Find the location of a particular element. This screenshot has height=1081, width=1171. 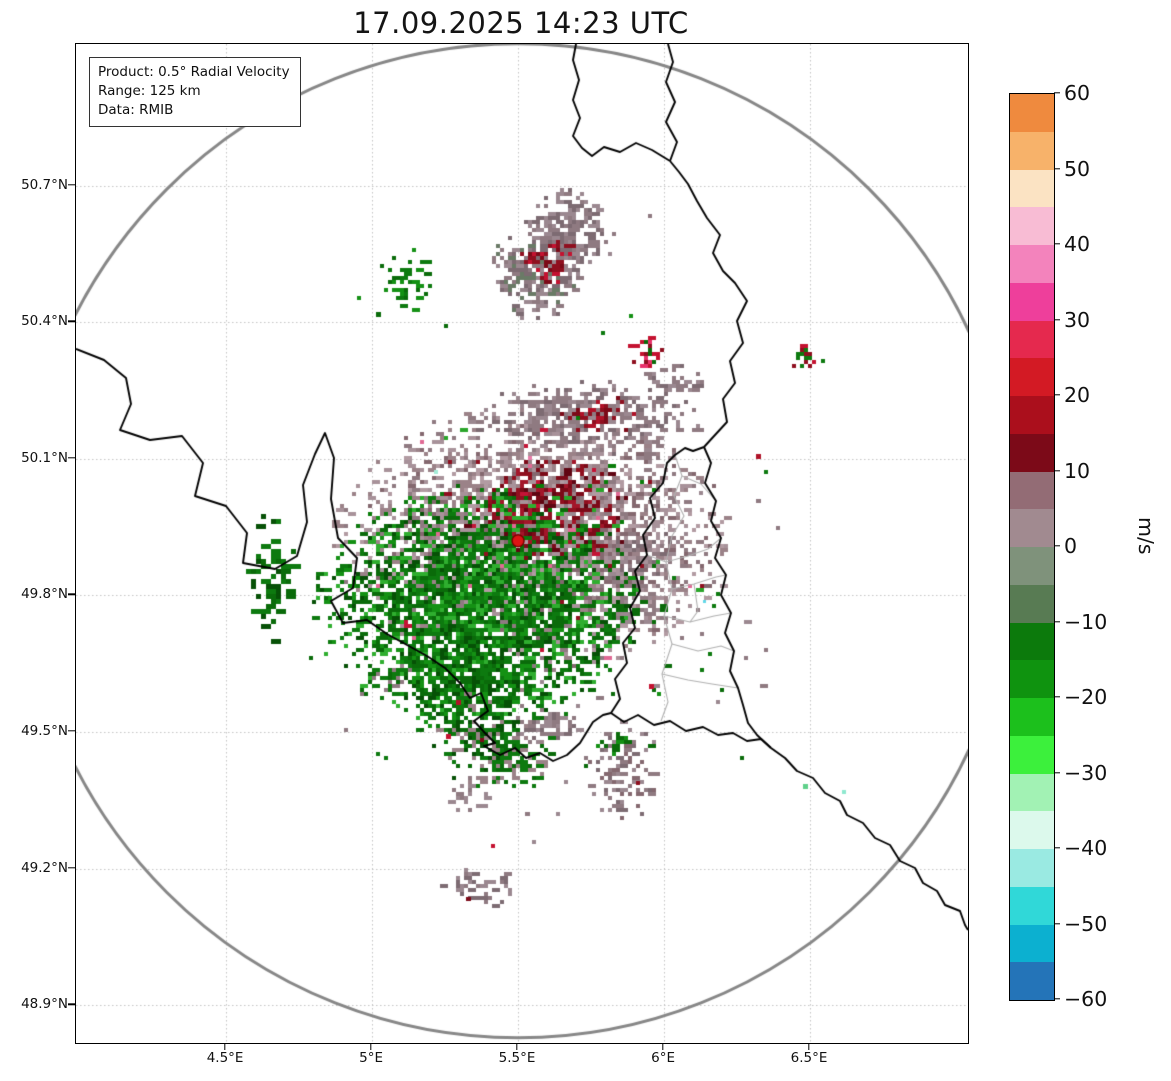

colorbar-tick-label: 60 is located at coordinates (1077, 93).